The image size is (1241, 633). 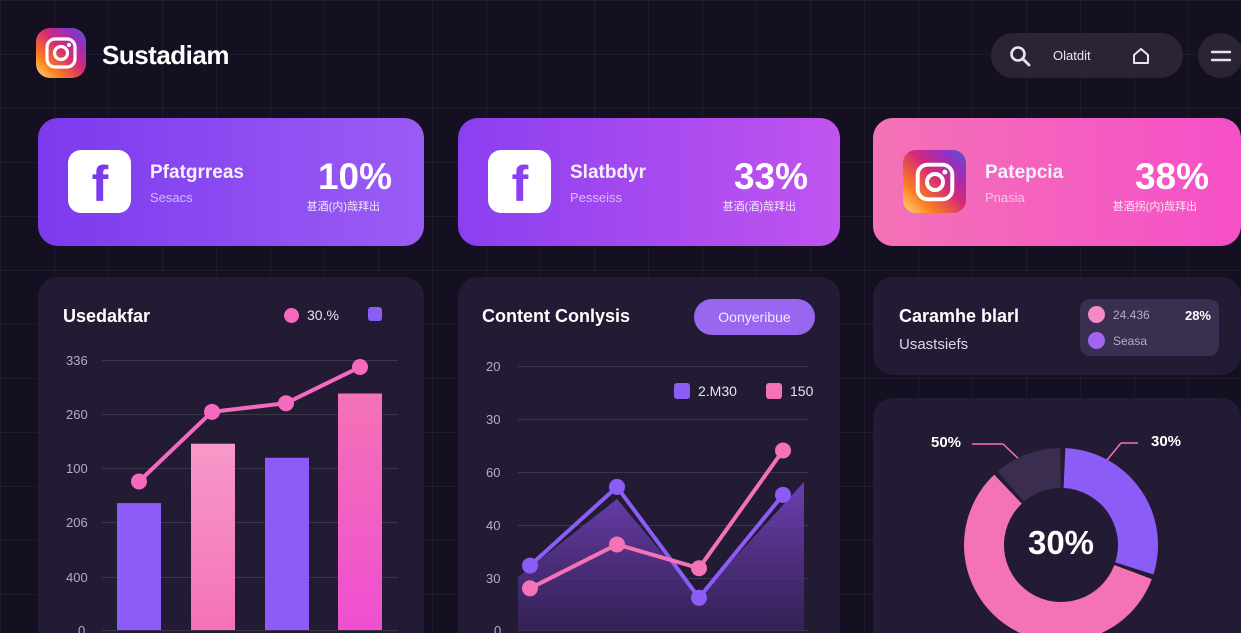 I want to click on legend-item: 24.436, so click(x=1119, y=314).